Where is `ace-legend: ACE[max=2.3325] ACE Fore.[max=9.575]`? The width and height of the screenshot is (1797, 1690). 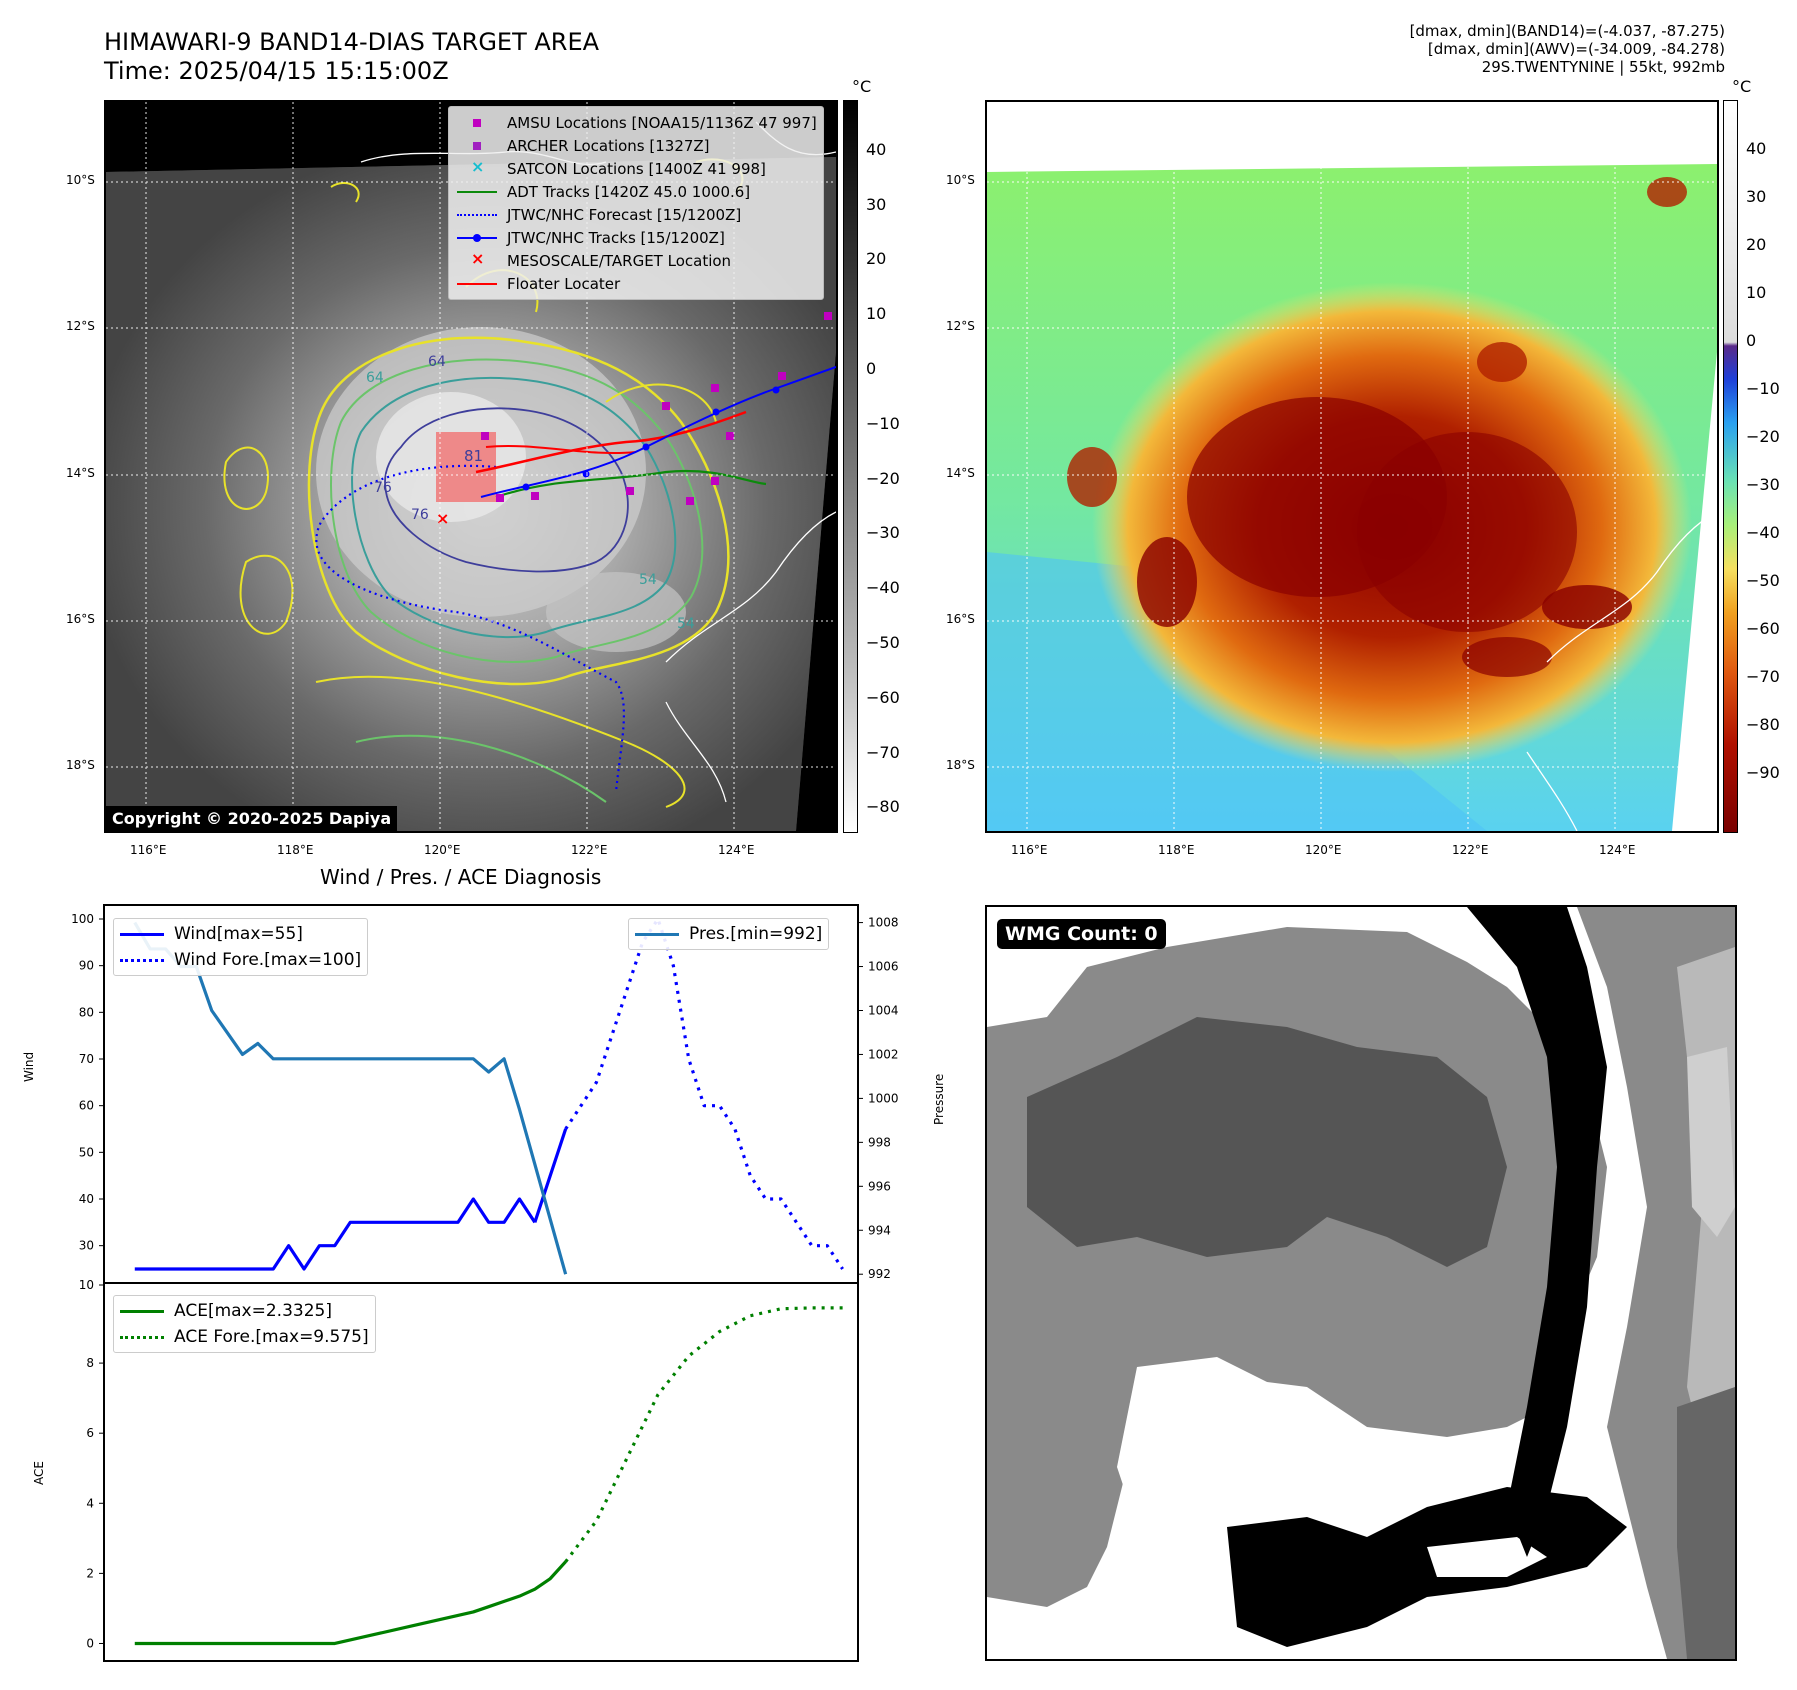
ace-legend: ACE[max=2.3325] ACE Fore.[max=9.575] is located at coordinates (244, 1324).